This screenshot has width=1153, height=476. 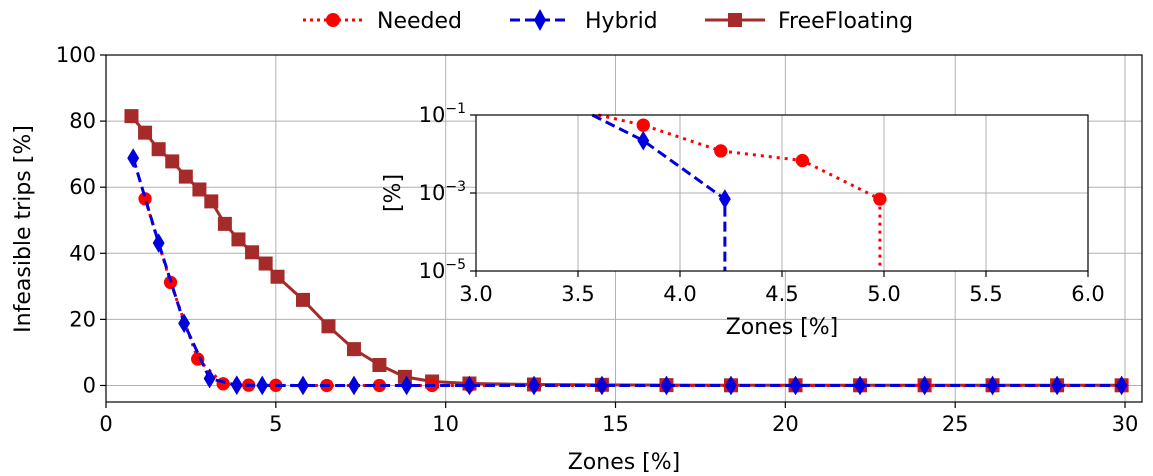 I want to click on main-y-tick-label: 80, so click(x=82, y=121).